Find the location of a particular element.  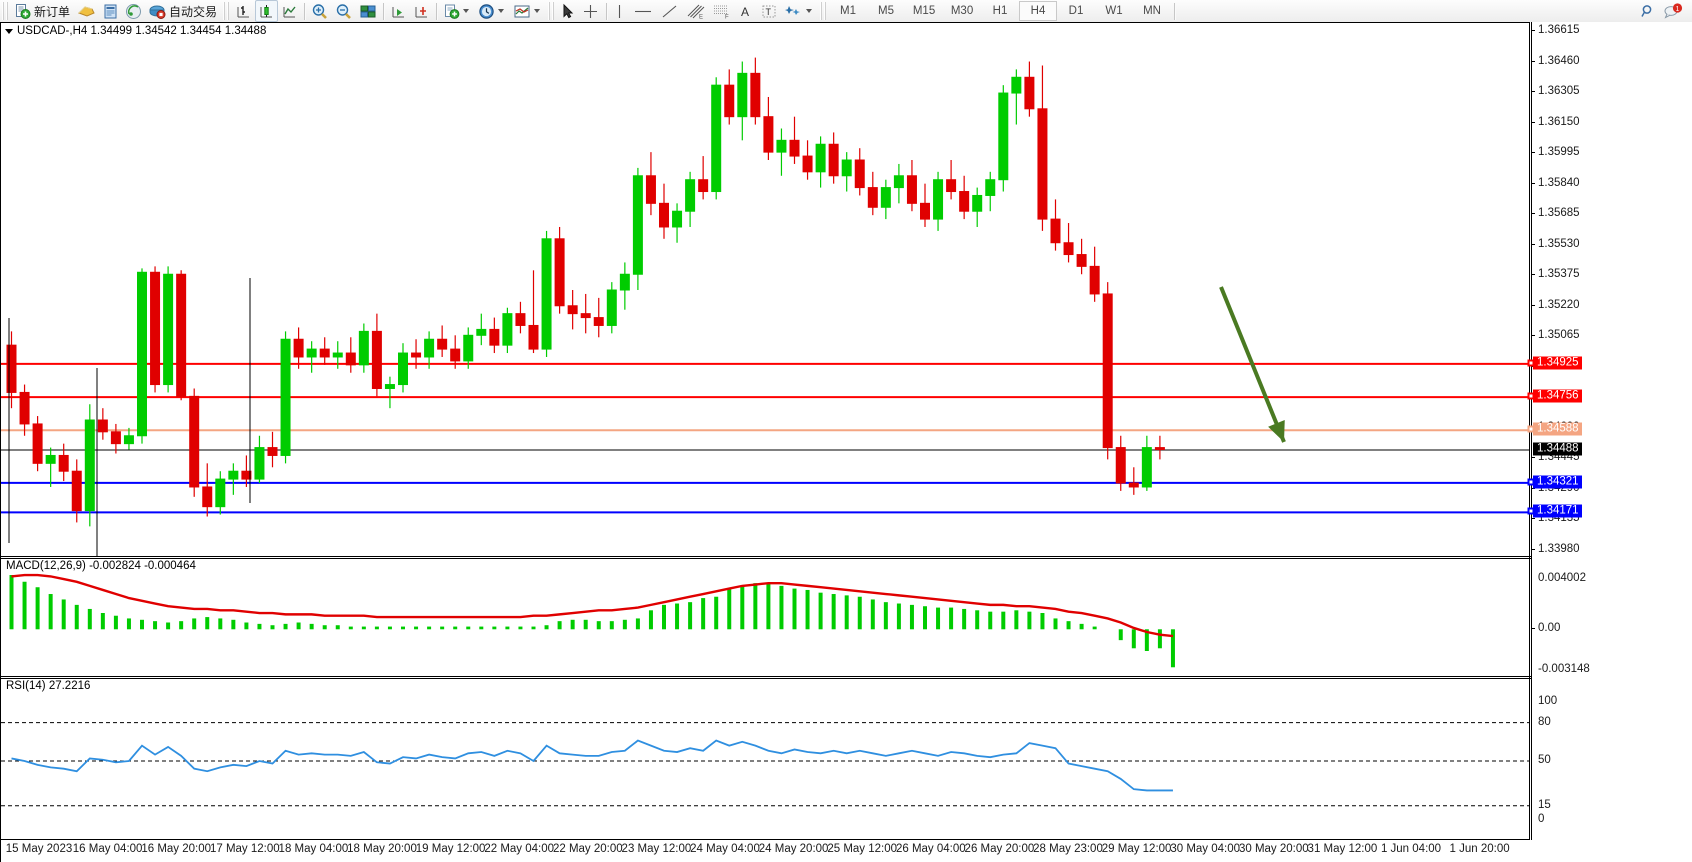

templates-button is located at coordinates (528, 11).